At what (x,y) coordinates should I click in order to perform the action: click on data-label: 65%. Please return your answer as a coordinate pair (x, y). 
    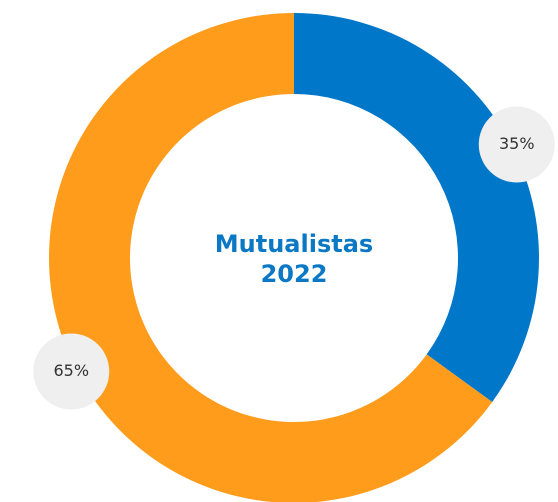
    Looking at the image, I should click on (71, 370).